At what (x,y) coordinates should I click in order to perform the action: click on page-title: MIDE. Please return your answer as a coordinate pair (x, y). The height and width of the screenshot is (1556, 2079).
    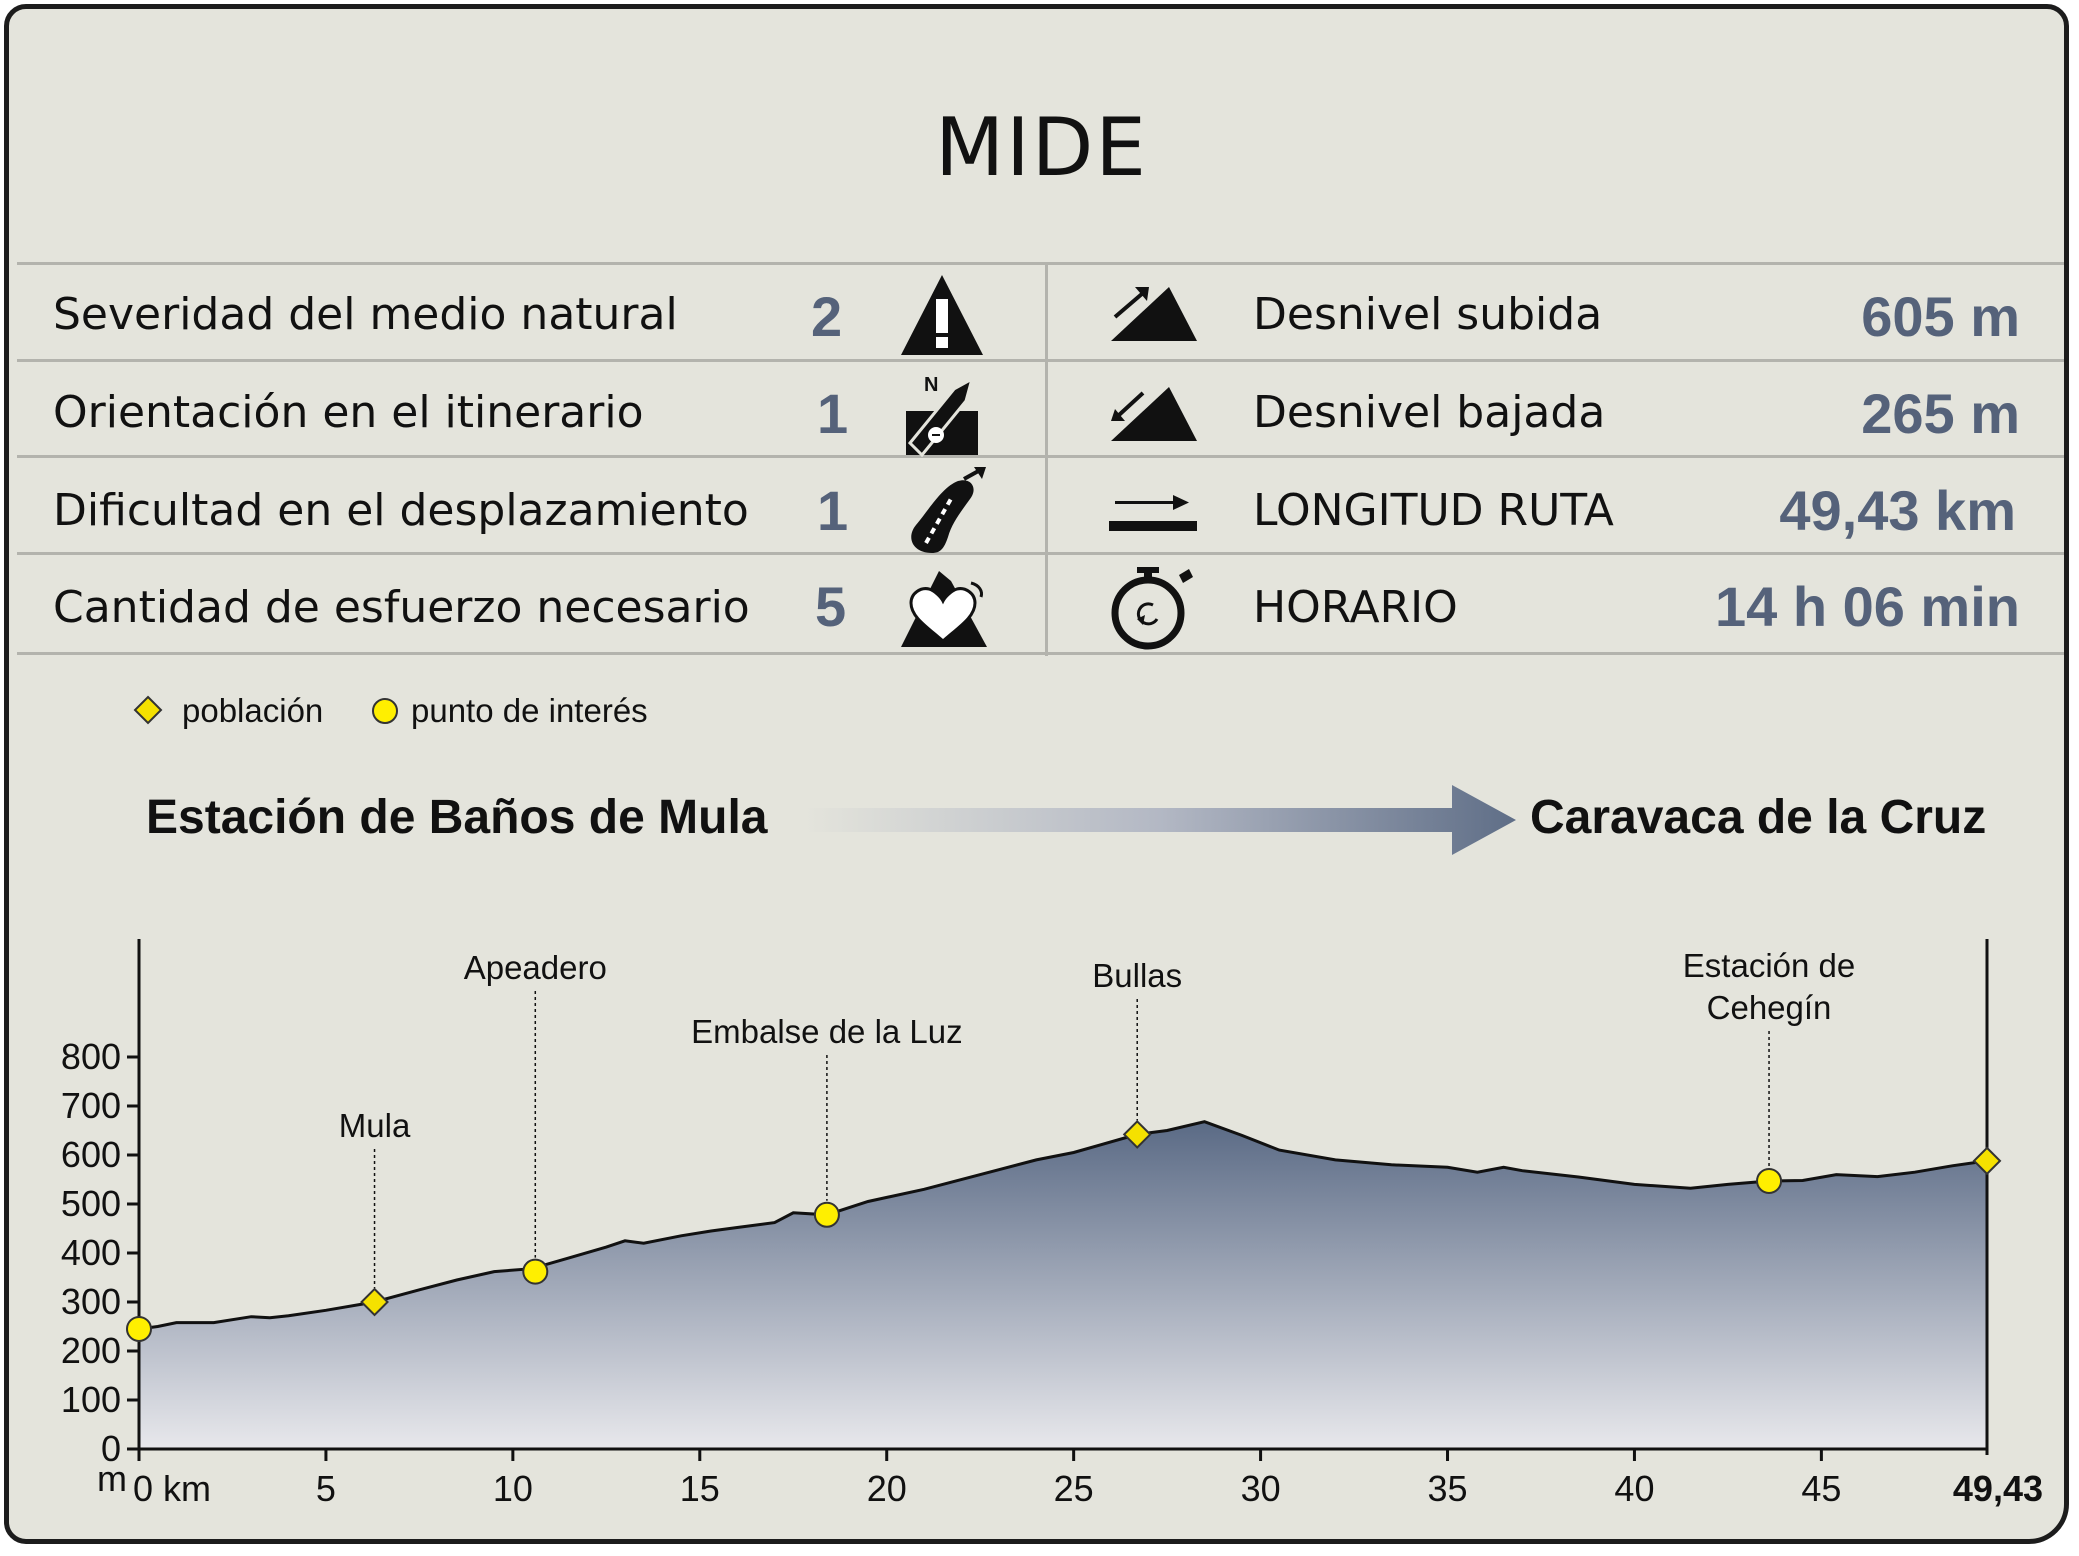
    Looking at the image, I should click on (1041, 147).